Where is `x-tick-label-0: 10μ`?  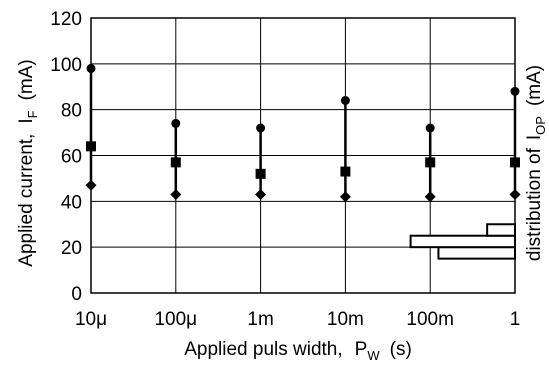 x-tick-label-0: 10μ is located at coordinates (91, 319).